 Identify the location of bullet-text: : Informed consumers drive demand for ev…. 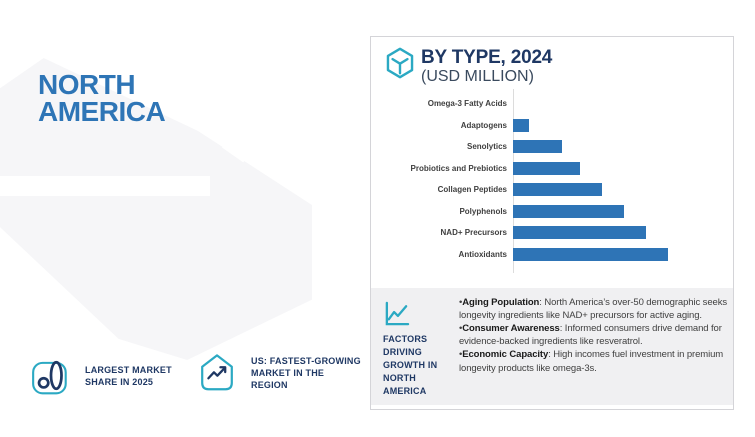
(590, 335).